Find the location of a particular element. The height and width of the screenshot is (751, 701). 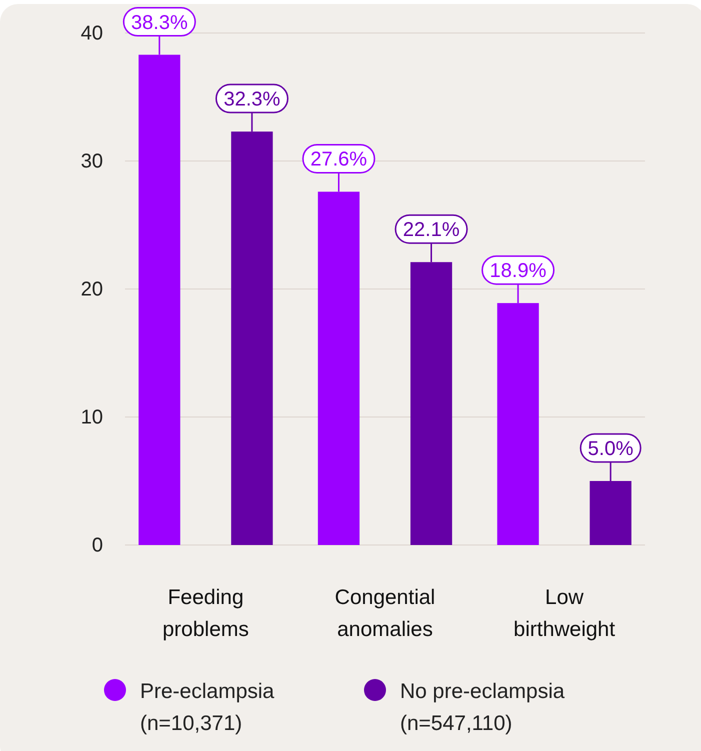

y-tick-label: 10 is located at coordinates (91, 417).